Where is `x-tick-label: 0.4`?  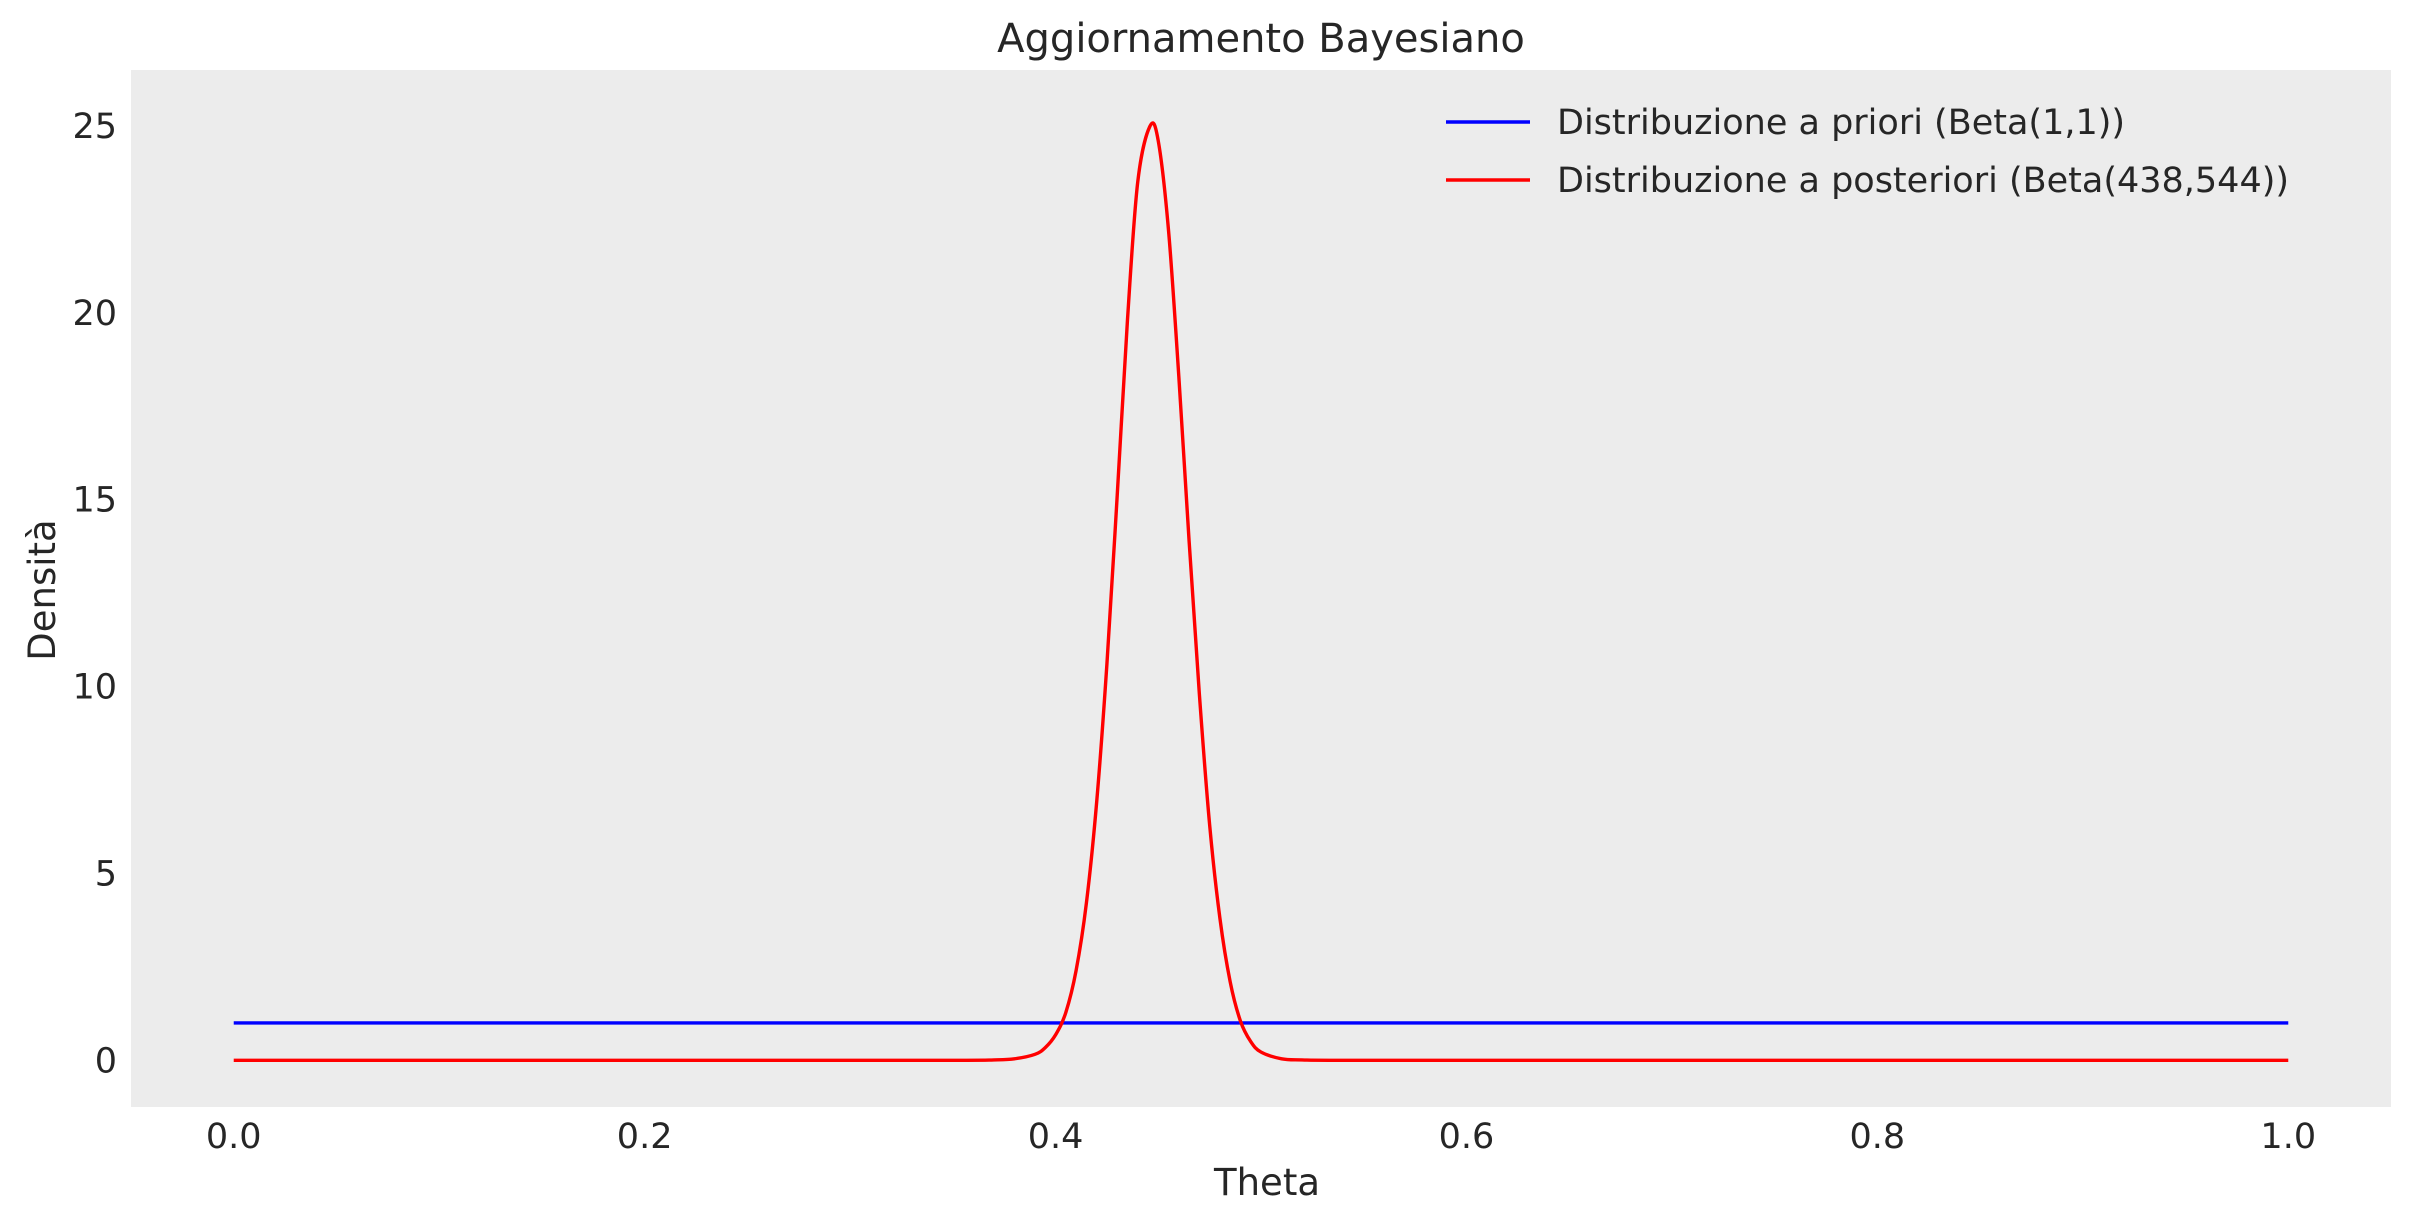 x-tick-label: 0.4 is located at coordinates (1056, 1137).